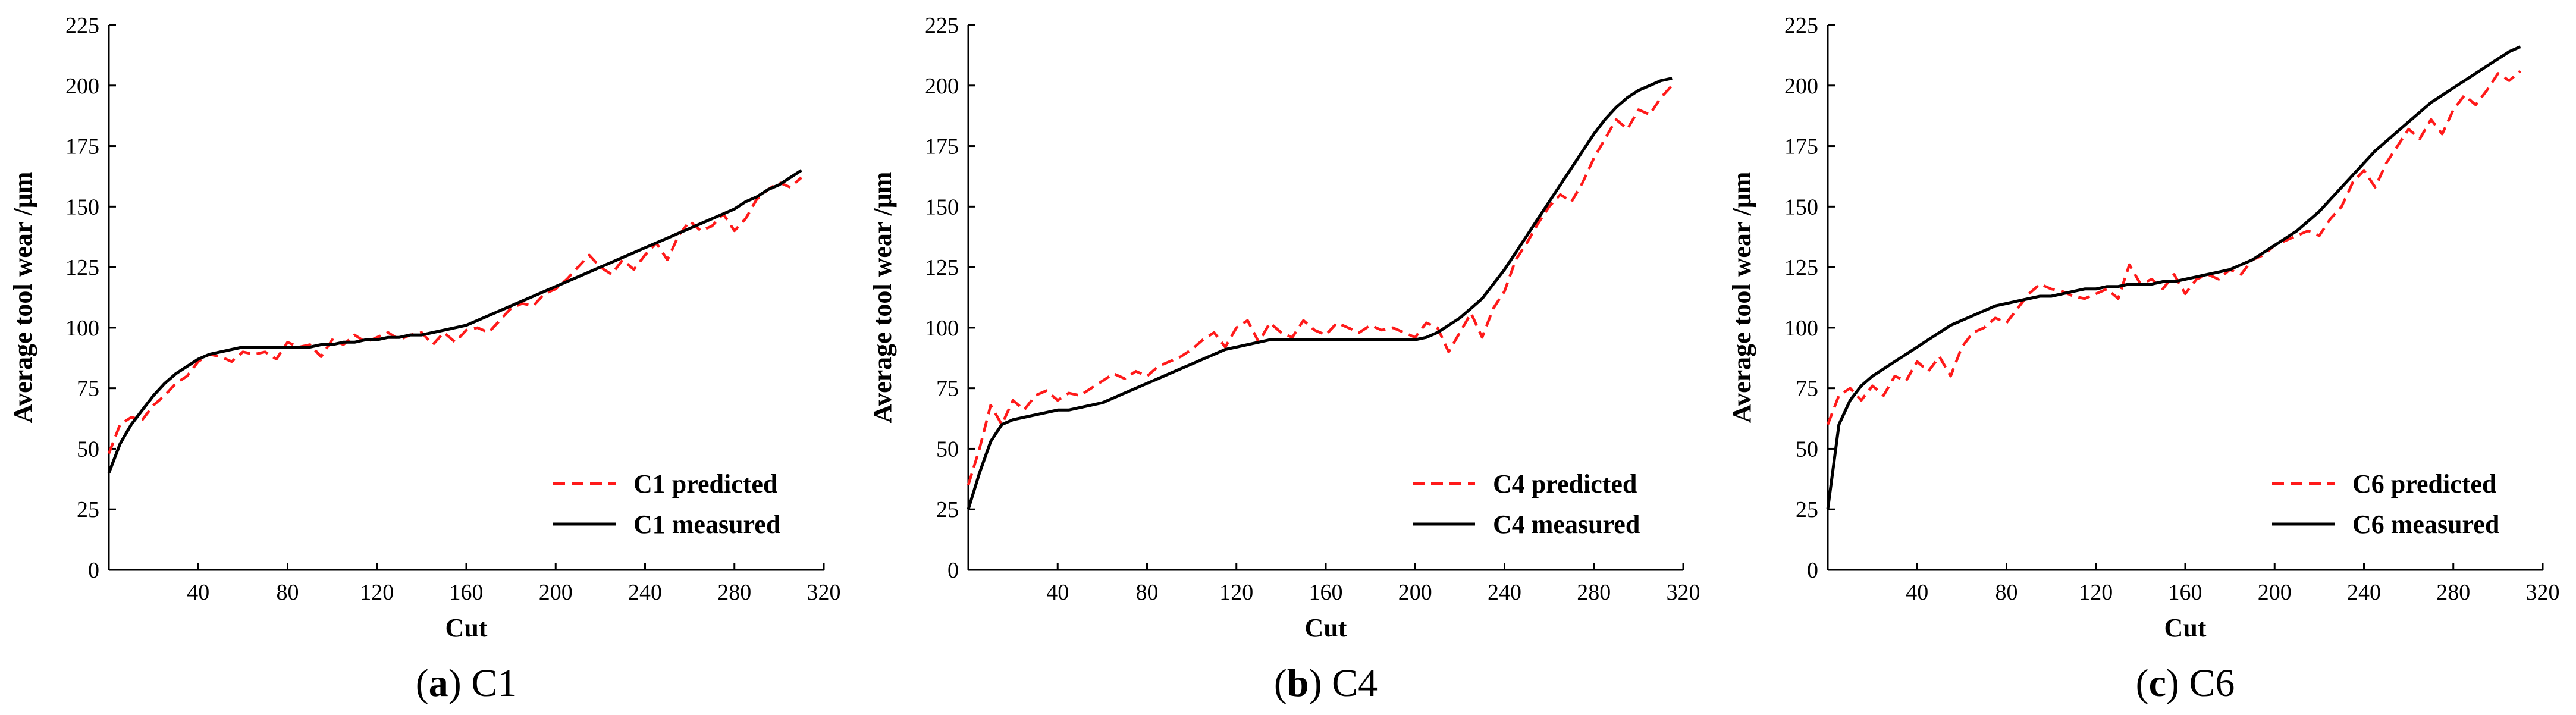 This screenshot has height=715, width=2576. Describe the element at coordinates (438, 683) in the screenshot. I see `caption-letter: a` at that location.